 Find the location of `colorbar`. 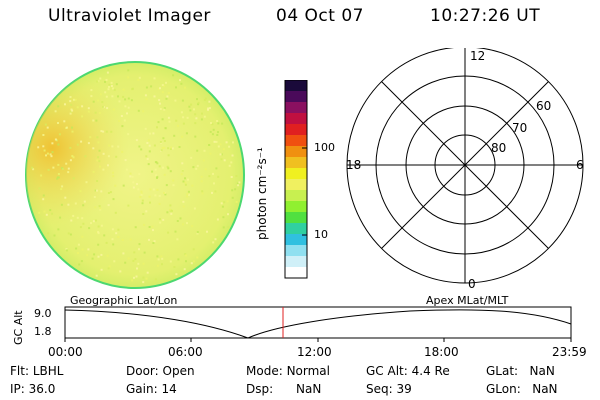

colorbar is located at coordinates (296, 179).